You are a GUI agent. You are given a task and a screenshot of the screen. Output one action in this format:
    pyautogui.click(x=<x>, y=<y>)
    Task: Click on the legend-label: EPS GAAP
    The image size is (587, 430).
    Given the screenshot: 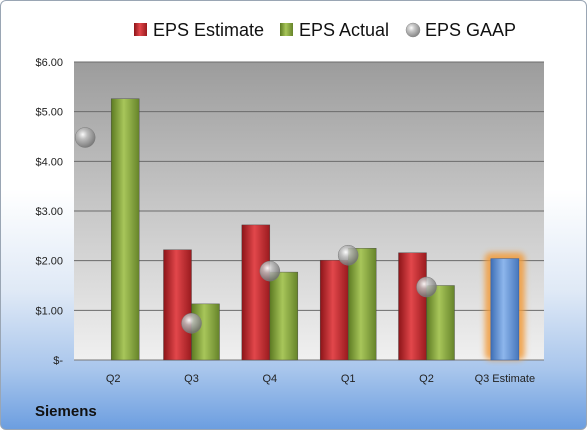 What is the action you would take?
    pyautogui.click(x=470, y=30)
    